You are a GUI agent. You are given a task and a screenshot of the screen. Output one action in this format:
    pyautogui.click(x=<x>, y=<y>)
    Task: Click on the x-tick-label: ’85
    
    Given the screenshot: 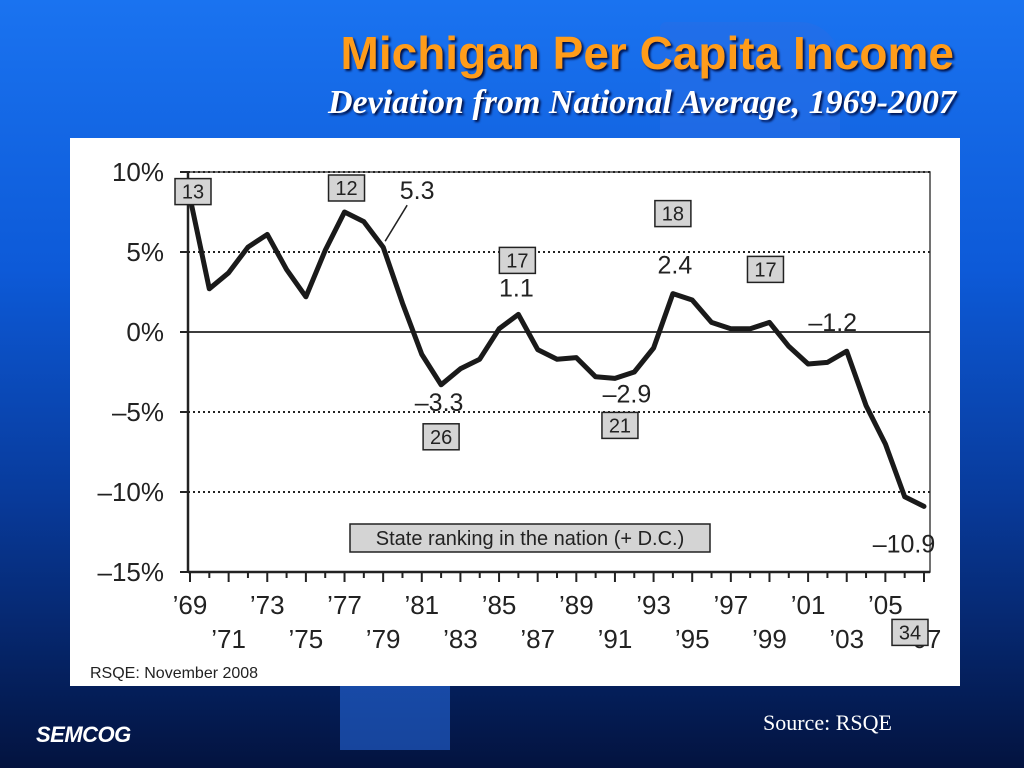 What is the action you would take?
    pyautogui.click(x=499, y=605)
    